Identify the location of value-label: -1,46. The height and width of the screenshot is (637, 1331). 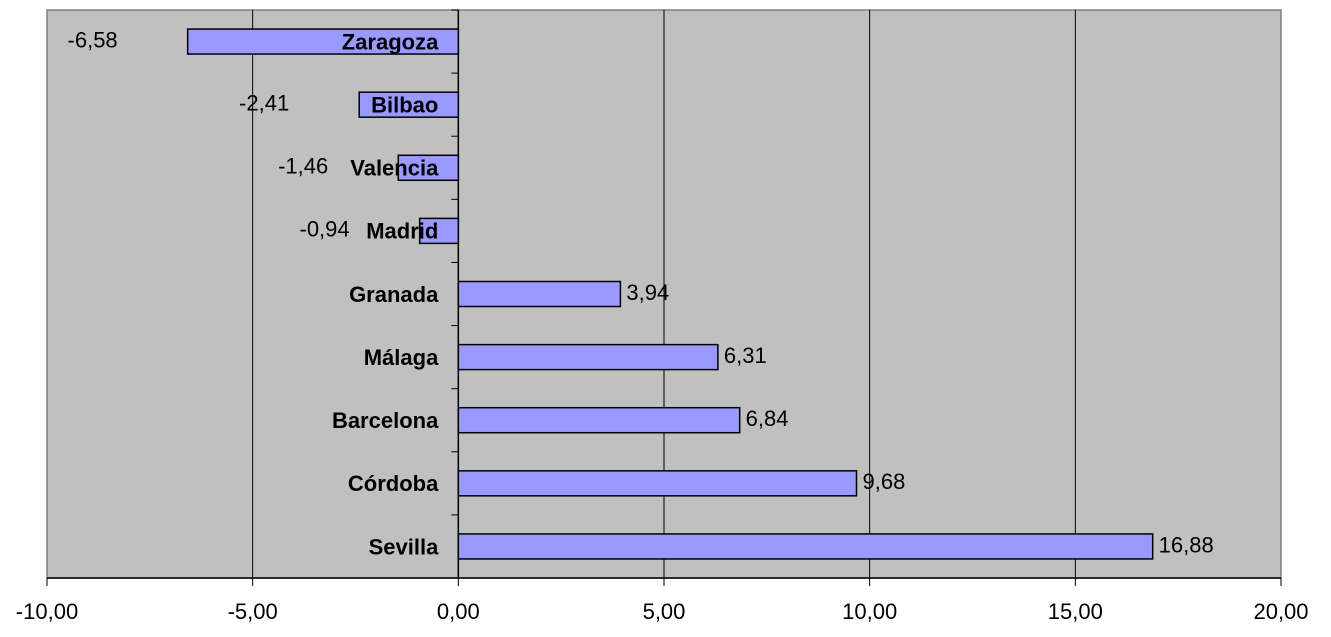
(303, 166).